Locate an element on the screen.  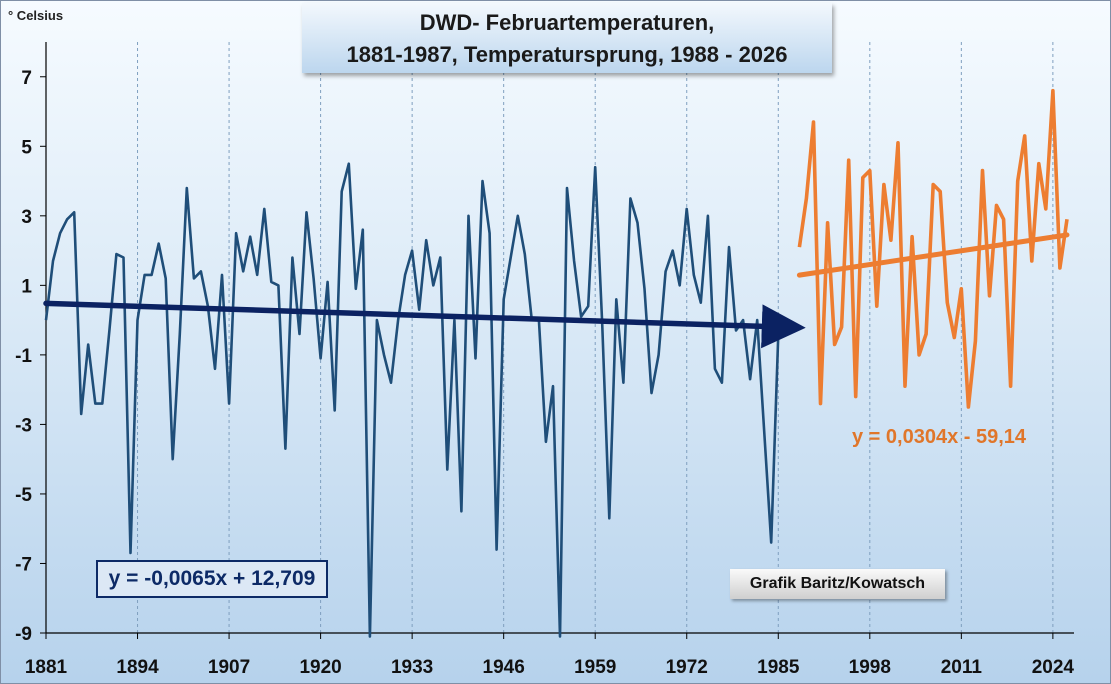
x-tick-label: 1933 is located at coordinates (412, 667).